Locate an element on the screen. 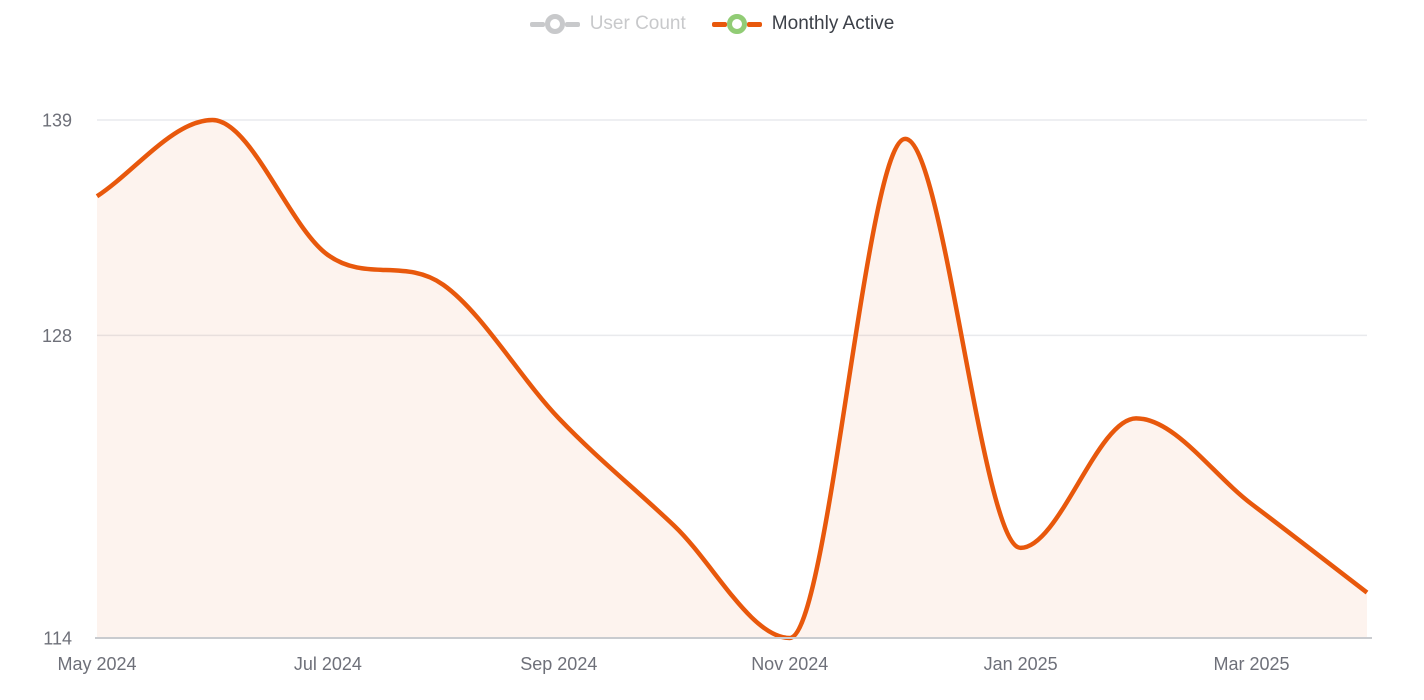 Image resolution: width=1424 pixels, height=700 pixels. y-tick-label: 128 is located at coordinates (57, 336).